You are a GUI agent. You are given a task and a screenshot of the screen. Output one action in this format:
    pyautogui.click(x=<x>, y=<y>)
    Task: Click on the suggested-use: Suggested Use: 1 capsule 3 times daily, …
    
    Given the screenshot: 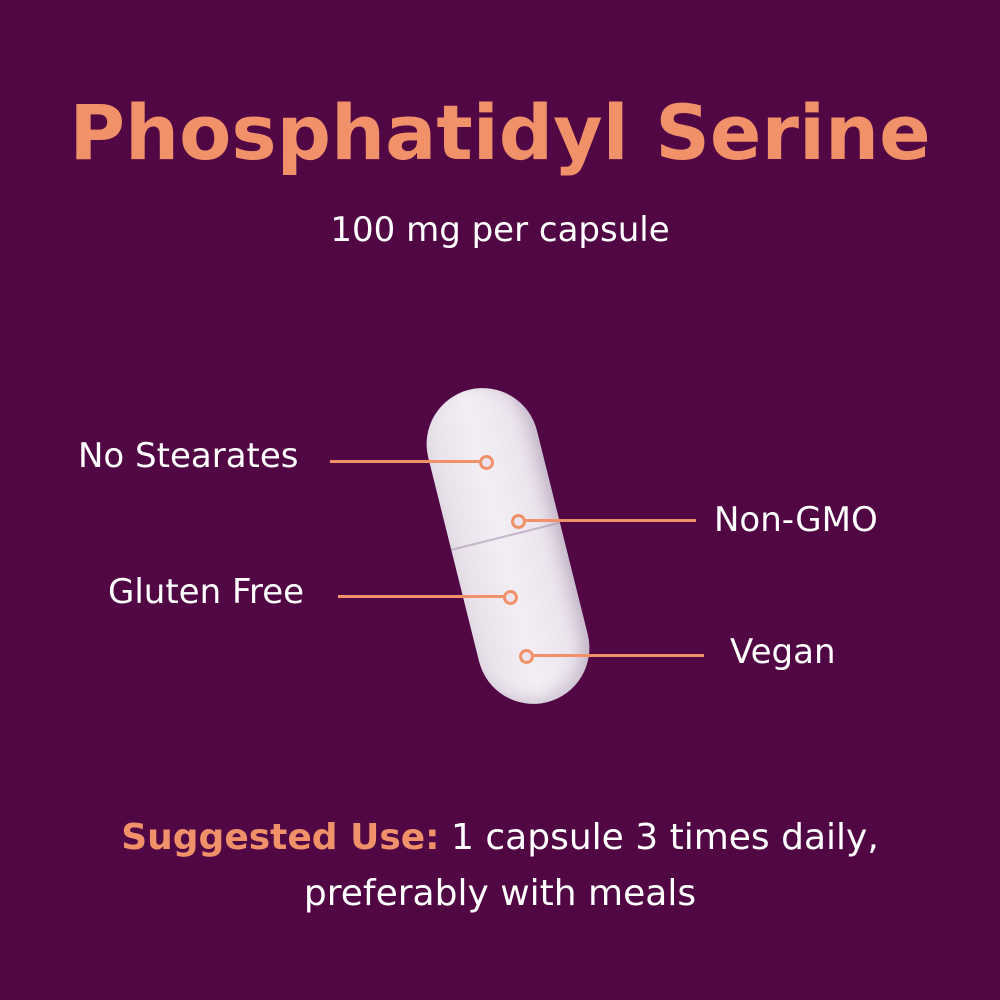 What is the action you would take?
    pyautogui.click(x=500, y=866)
    